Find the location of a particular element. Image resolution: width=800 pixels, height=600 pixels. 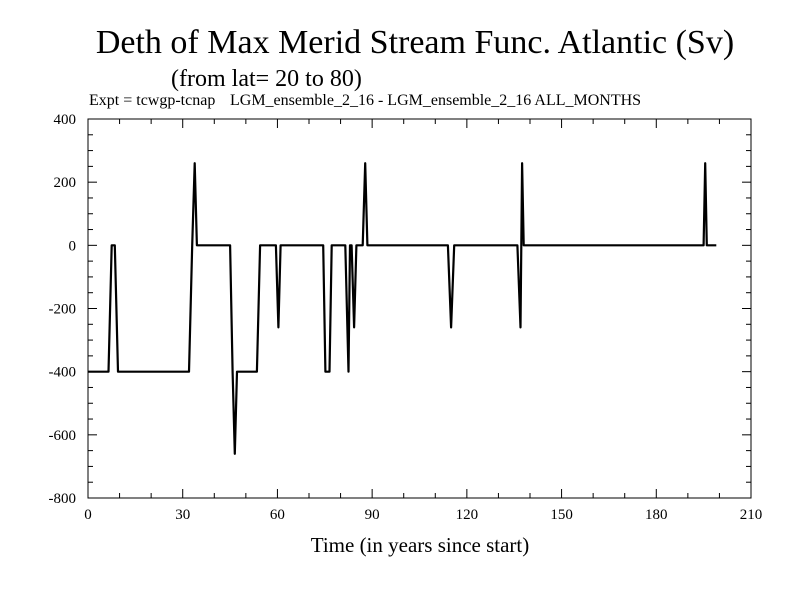

x-tick-label: 180 is located at coordinates (656, 515).